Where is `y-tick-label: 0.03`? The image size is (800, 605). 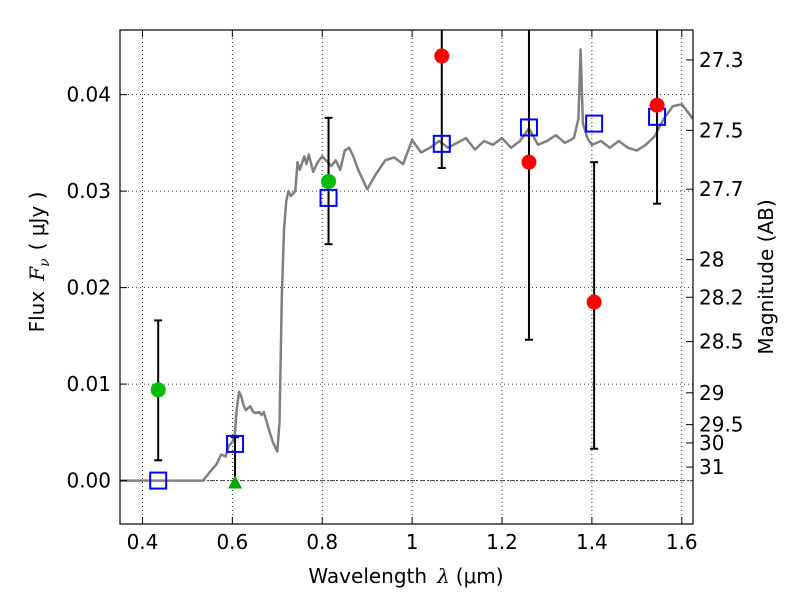
y-tick-label: 0.03 is located at coordinates (88, 191).